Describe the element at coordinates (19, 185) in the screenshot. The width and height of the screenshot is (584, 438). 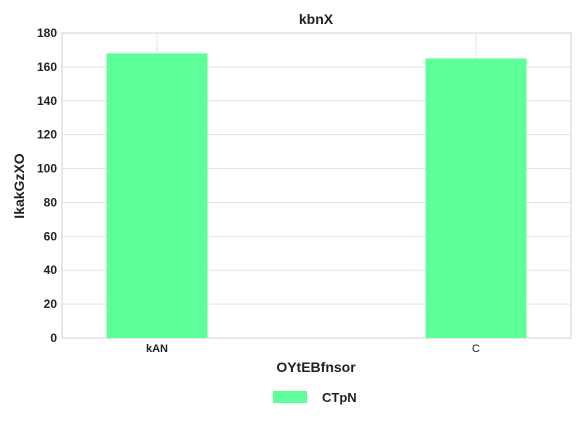
I see `y-axis-label: IkakGzXO` at that location.